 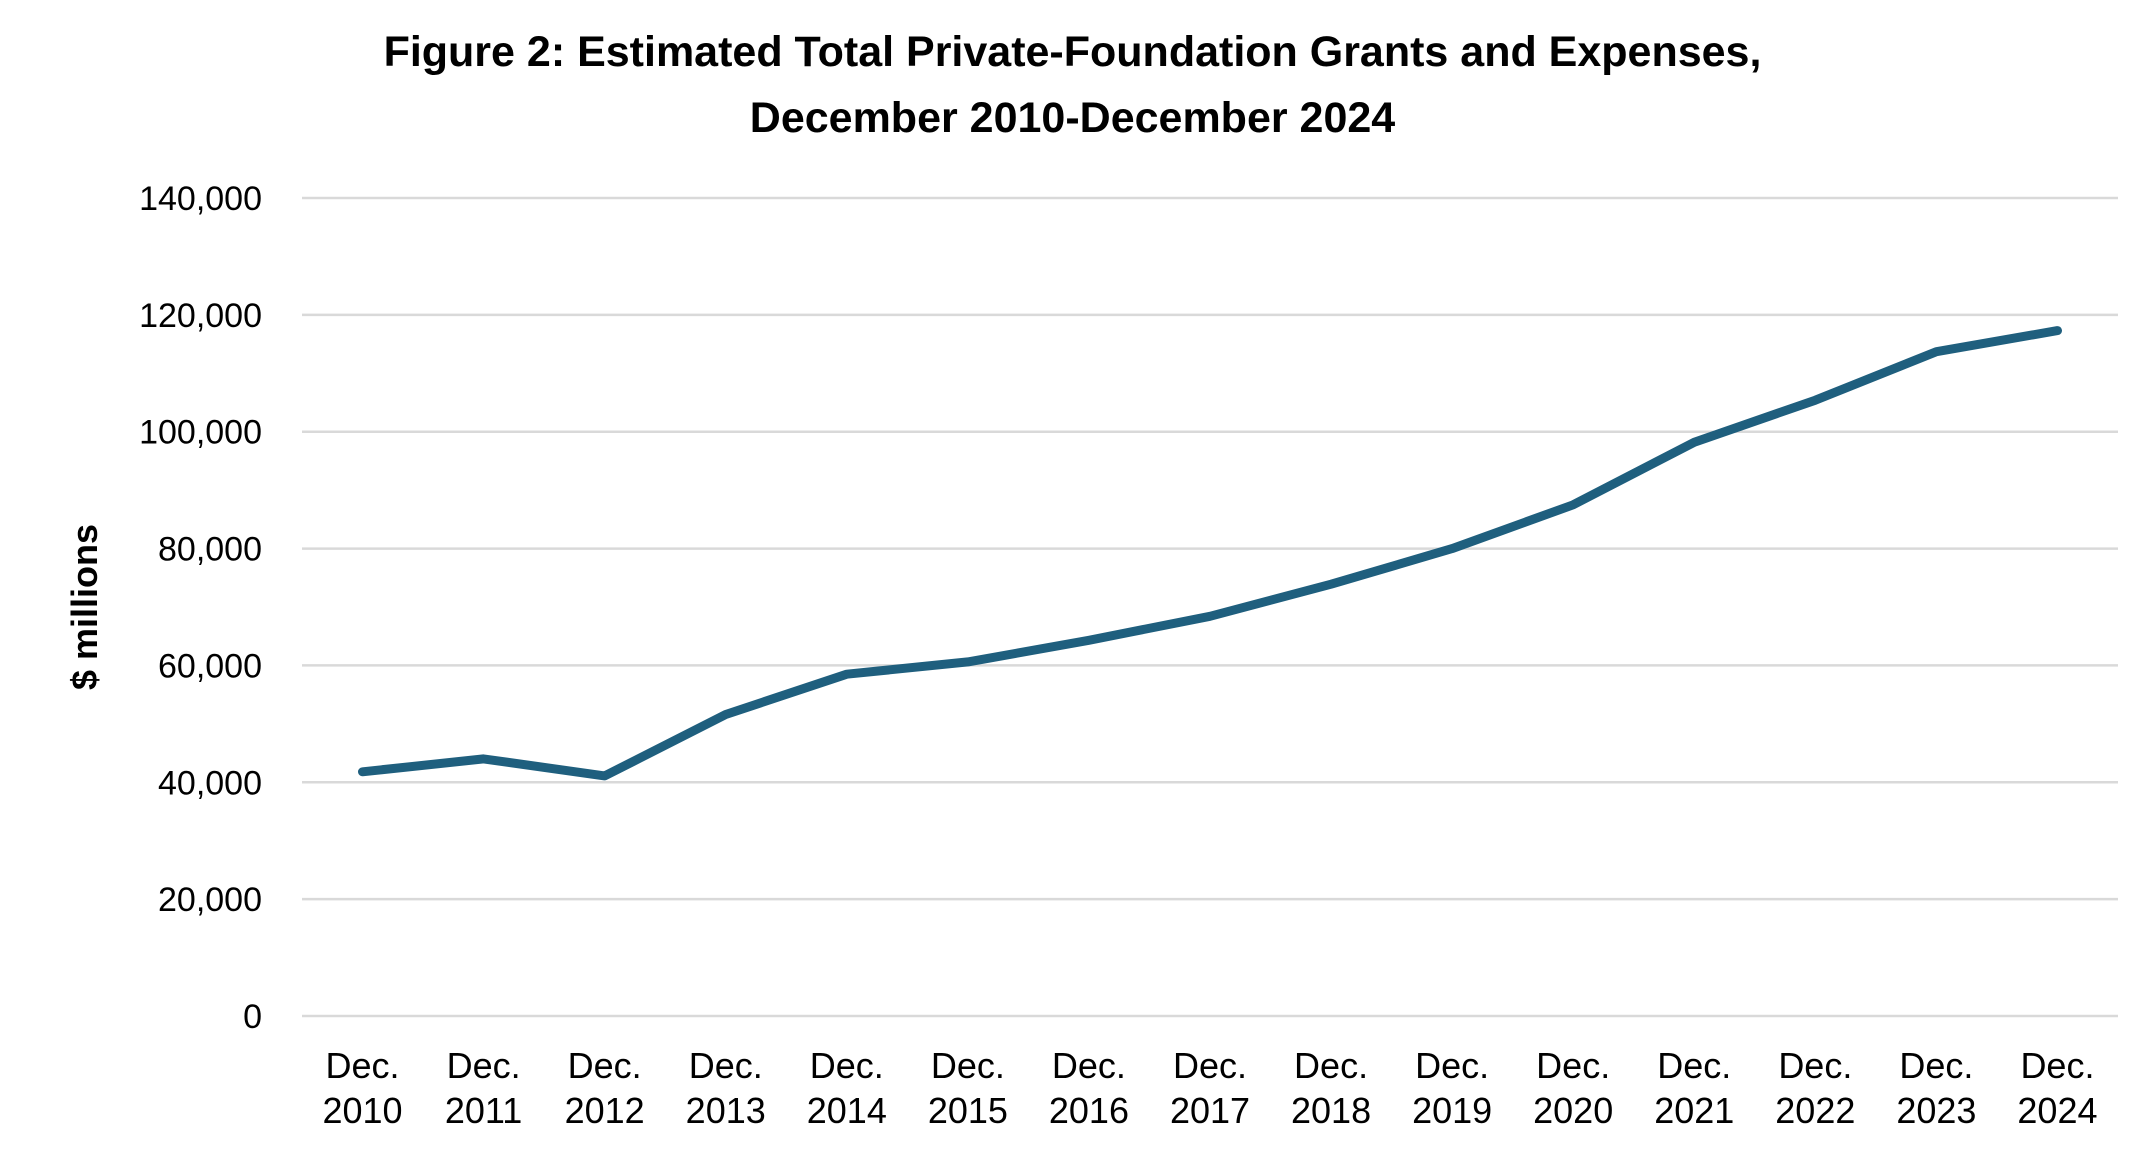 What do you see at coordinates (1210, 1110) in the screenshot?
I see `x-tick-label-line: 2017` at bounding box center [1210, 1110].